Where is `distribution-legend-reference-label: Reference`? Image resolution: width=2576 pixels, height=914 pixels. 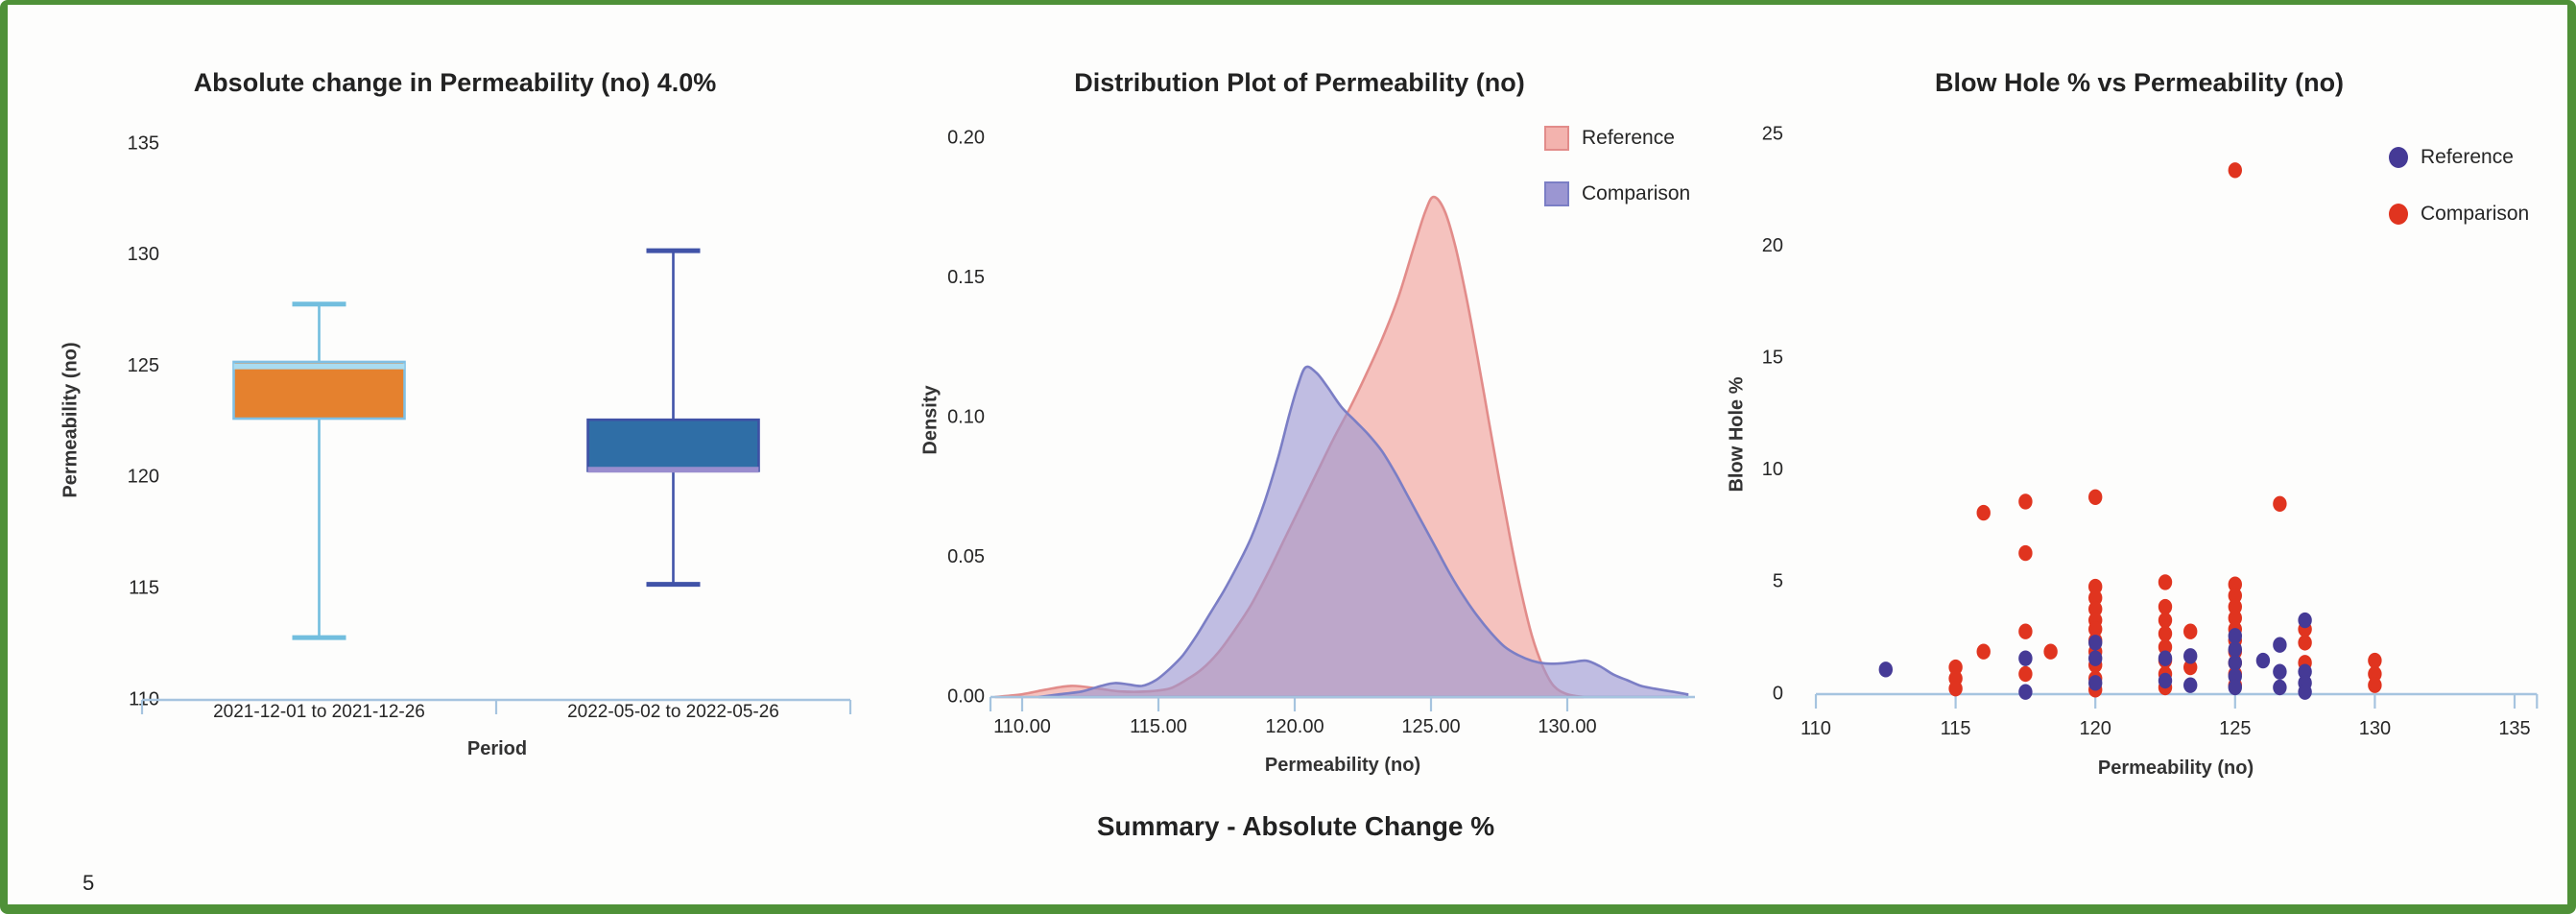 distribution-legend-reference-label: Reference is located at coordinates (1628, 138).